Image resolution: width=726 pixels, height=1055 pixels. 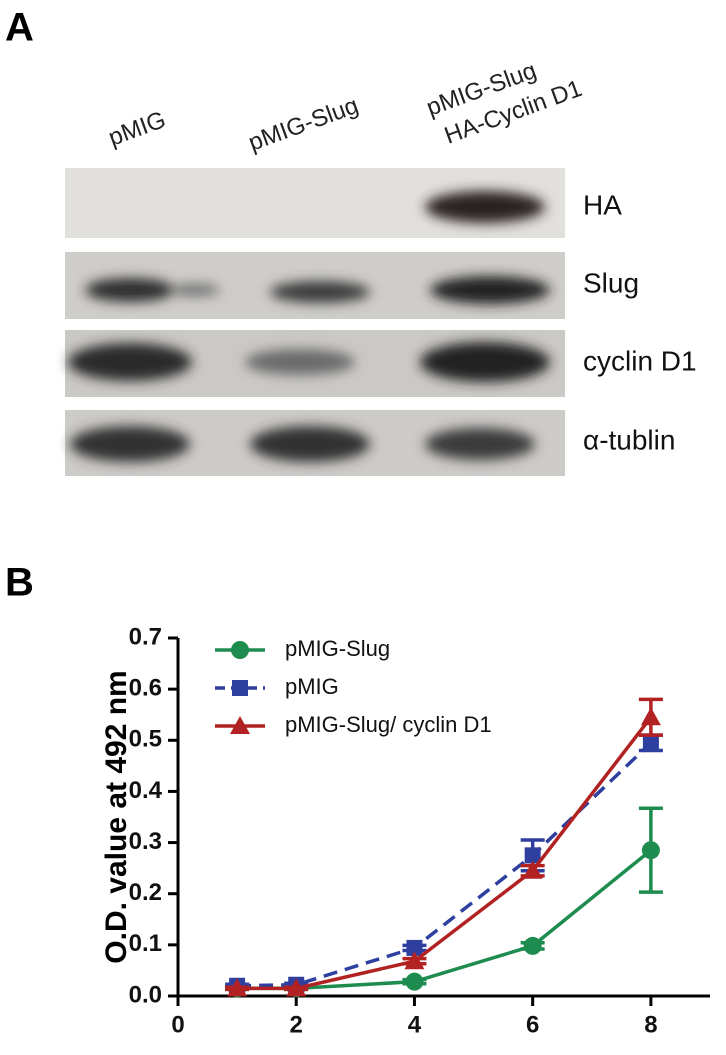 I want to click on row-label: HA, so click(x=602, y=204).